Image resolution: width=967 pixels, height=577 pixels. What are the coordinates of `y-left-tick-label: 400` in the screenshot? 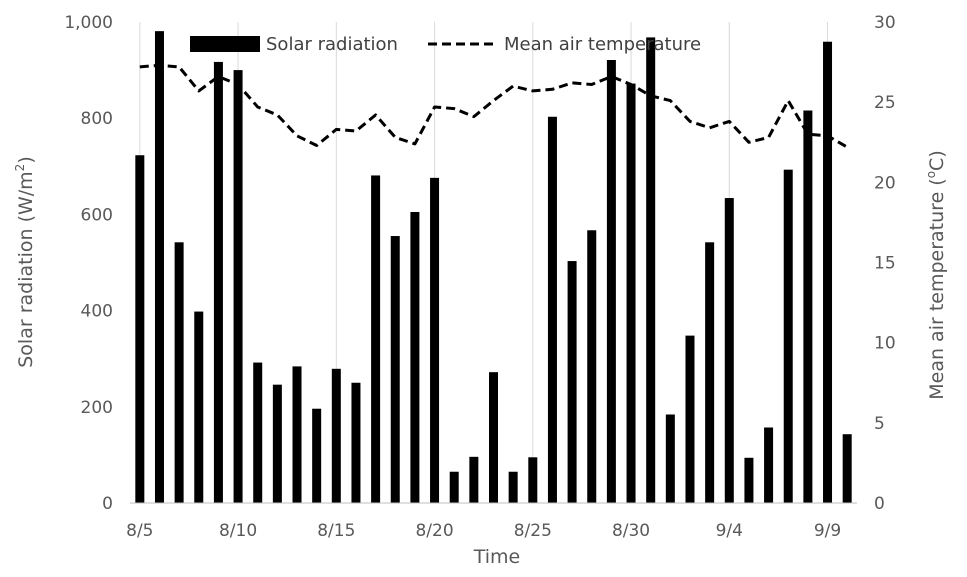 It's located at (97, 312).